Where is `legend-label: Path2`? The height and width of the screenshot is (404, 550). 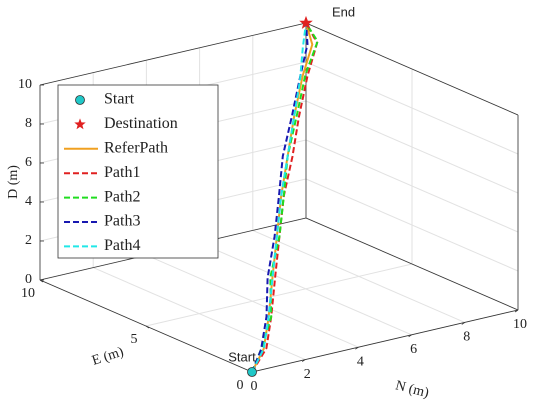
legend-label: Path2 is located at coordinates (122, 196).